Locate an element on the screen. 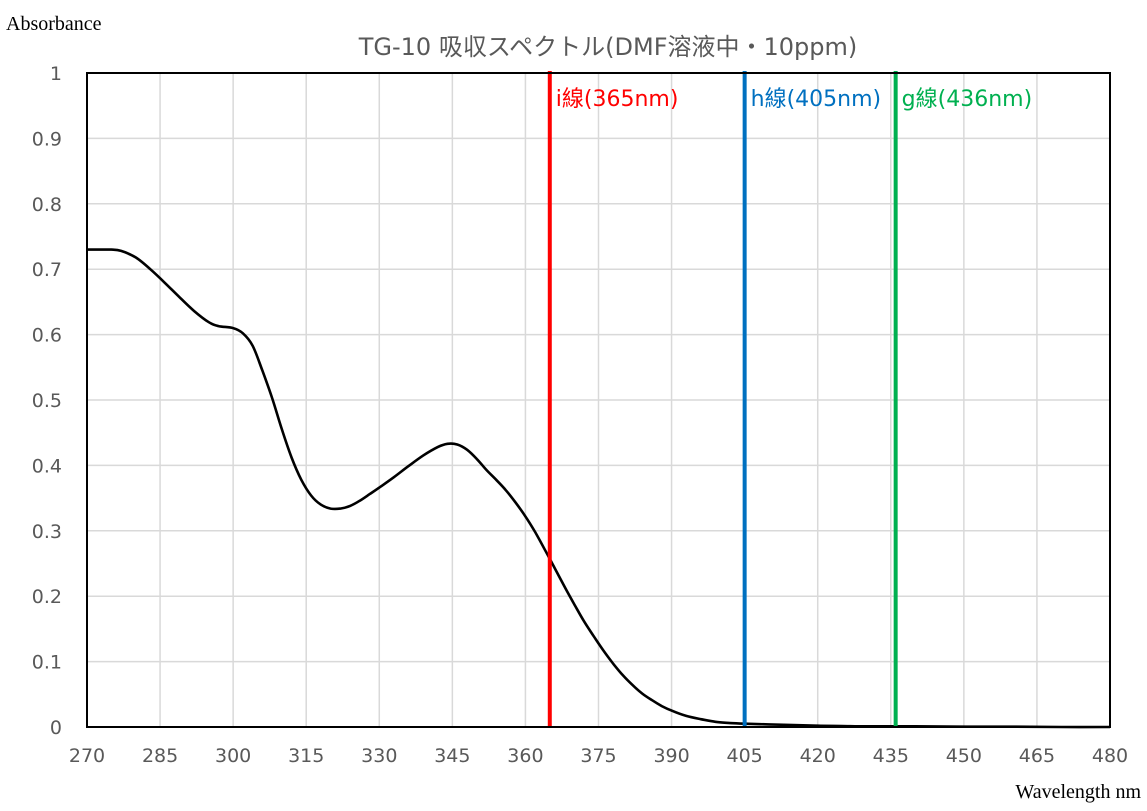 The image size is (1147, 811). y-tick-label-4: 0.4 is located at coordinates (47, 466).